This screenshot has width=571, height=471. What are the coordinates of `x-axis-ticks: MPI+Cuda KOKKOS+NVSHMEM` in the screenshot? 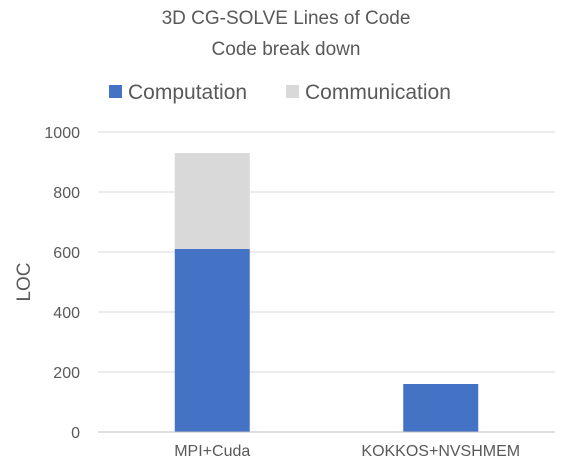 It's located at (347, 451).